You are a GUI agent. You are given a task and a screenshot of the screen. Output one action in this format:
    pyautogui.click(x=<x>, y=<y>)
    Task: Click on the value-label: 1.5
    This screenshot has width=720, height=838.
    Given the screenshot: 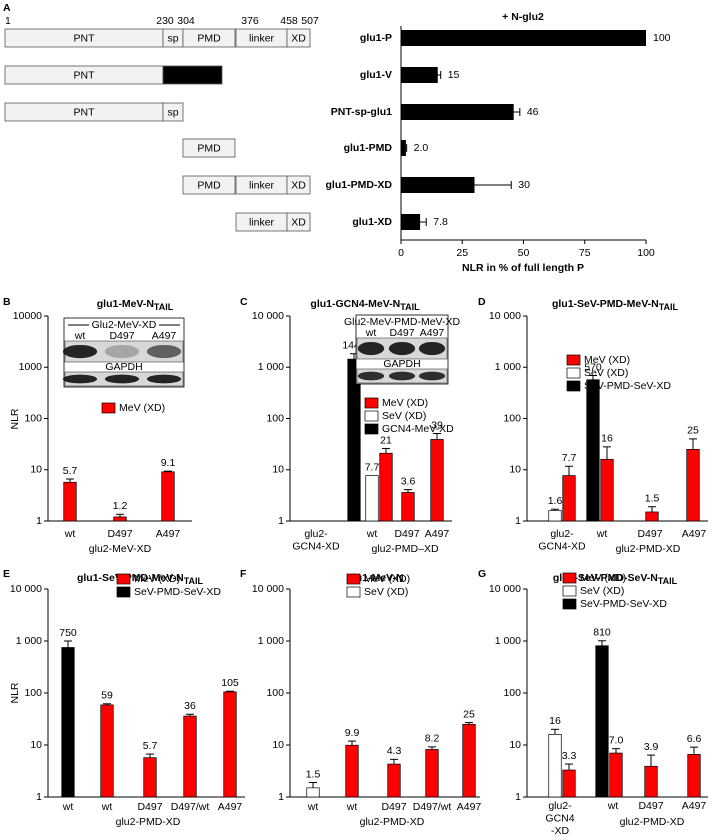 What is the action you would take?
    pyautogui.click(x=652, y=498)
    